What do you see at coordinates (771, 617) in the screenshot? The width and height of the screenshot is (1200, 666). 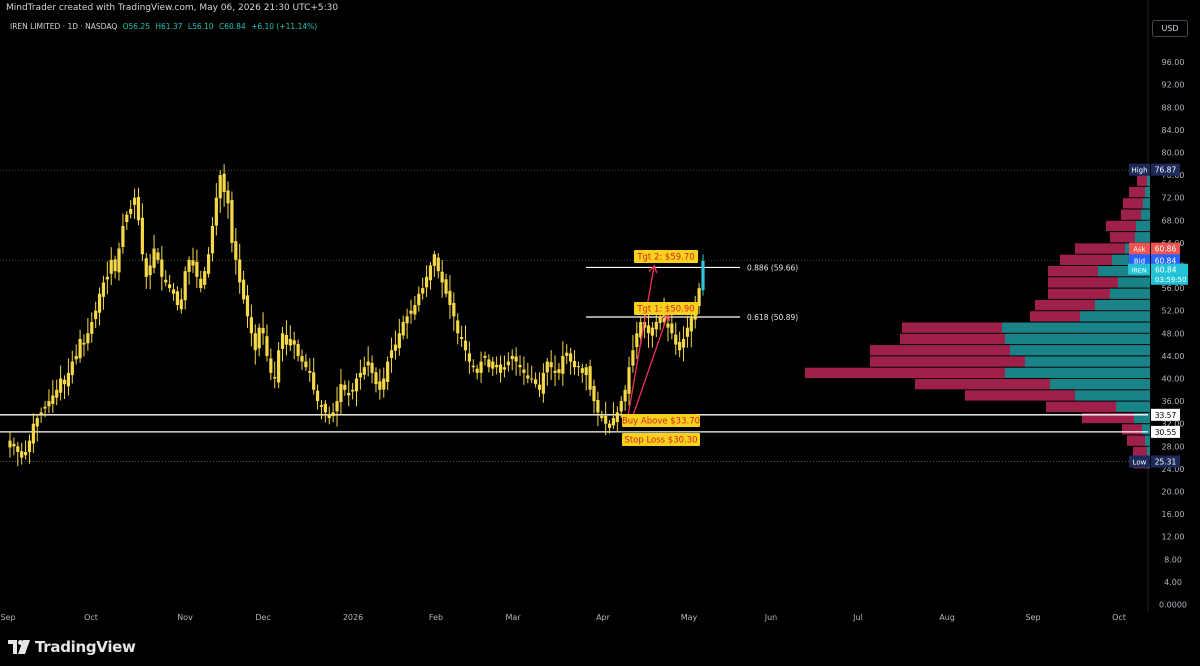 I see `time-tick-label: Jun` at bounding box center [771, 617].